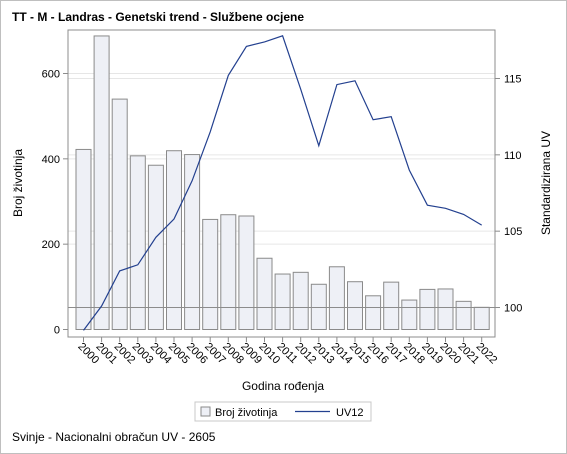 Image resolution: width=567 pixels, height=454 pixels. I want to click on footnote: Svinje - Nacionalni obračun UV - 2605, so click(114, 437).